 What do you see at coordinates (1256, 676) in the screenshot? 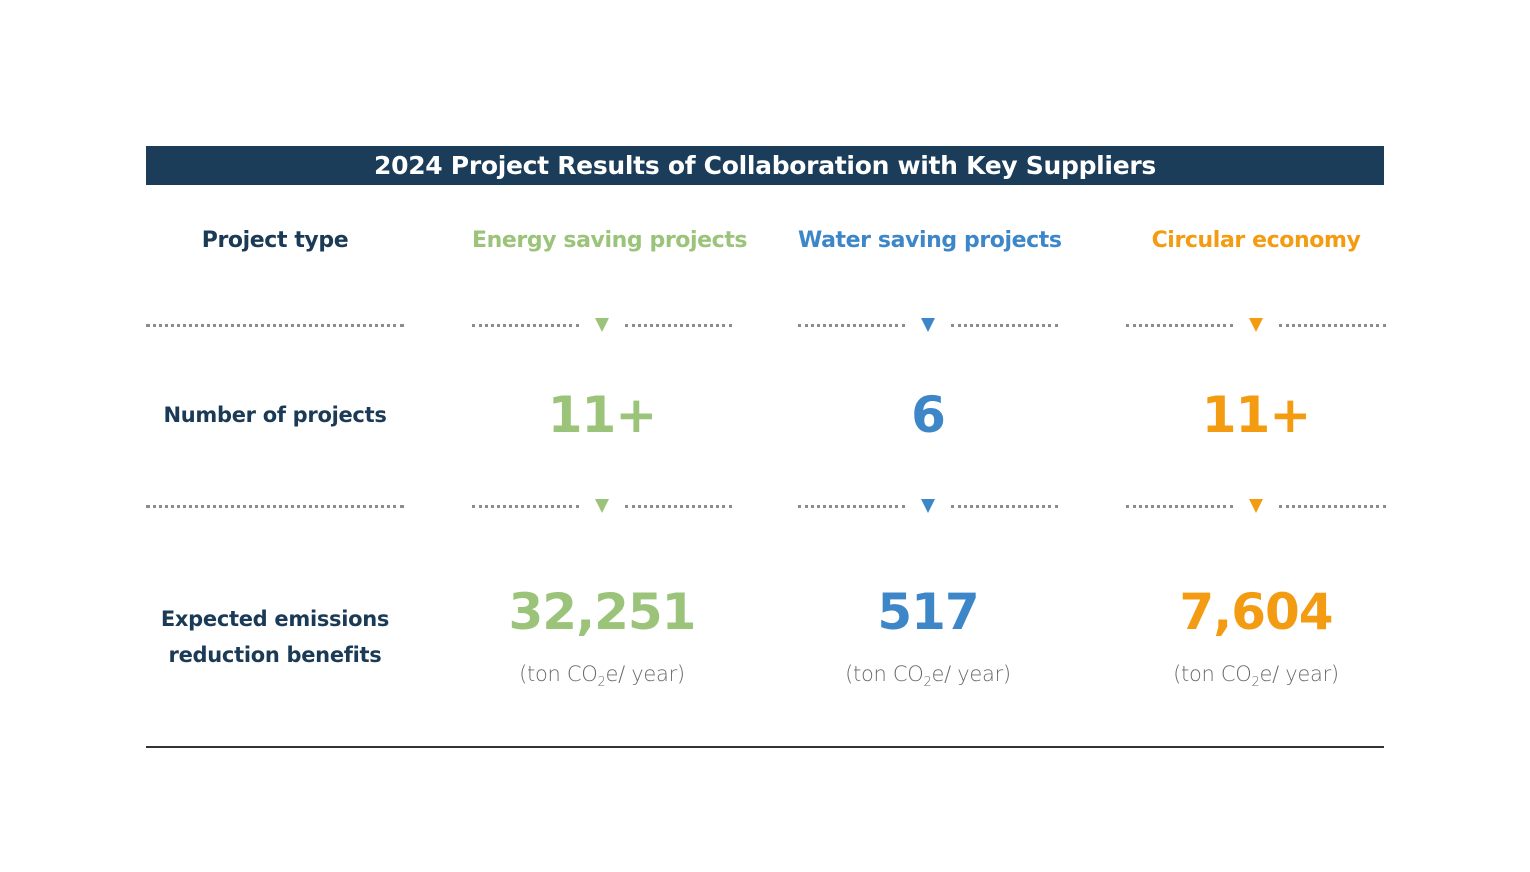
I see `circular-emissions-unit: (ton CO2e/ year)` at bounding box center [1256, 676].